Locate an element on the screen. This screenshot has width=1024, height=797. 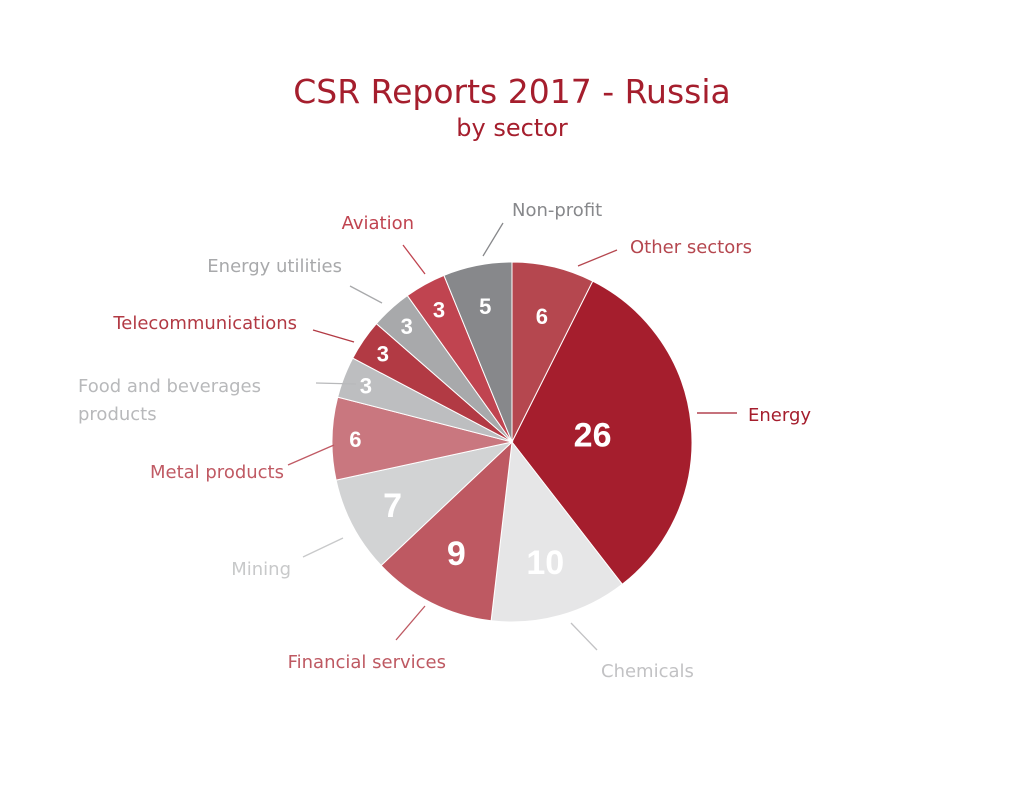
slice-chemicals is located at coordinates (556, 531).